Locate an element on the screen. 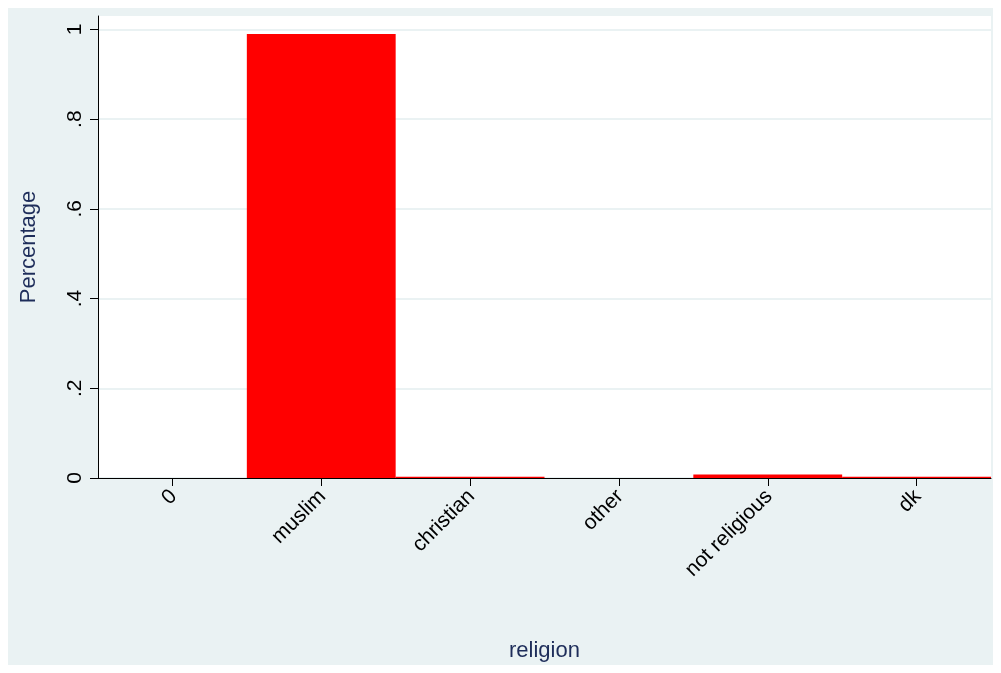  x-tick-label: dk is located at coordinates (909, 499).